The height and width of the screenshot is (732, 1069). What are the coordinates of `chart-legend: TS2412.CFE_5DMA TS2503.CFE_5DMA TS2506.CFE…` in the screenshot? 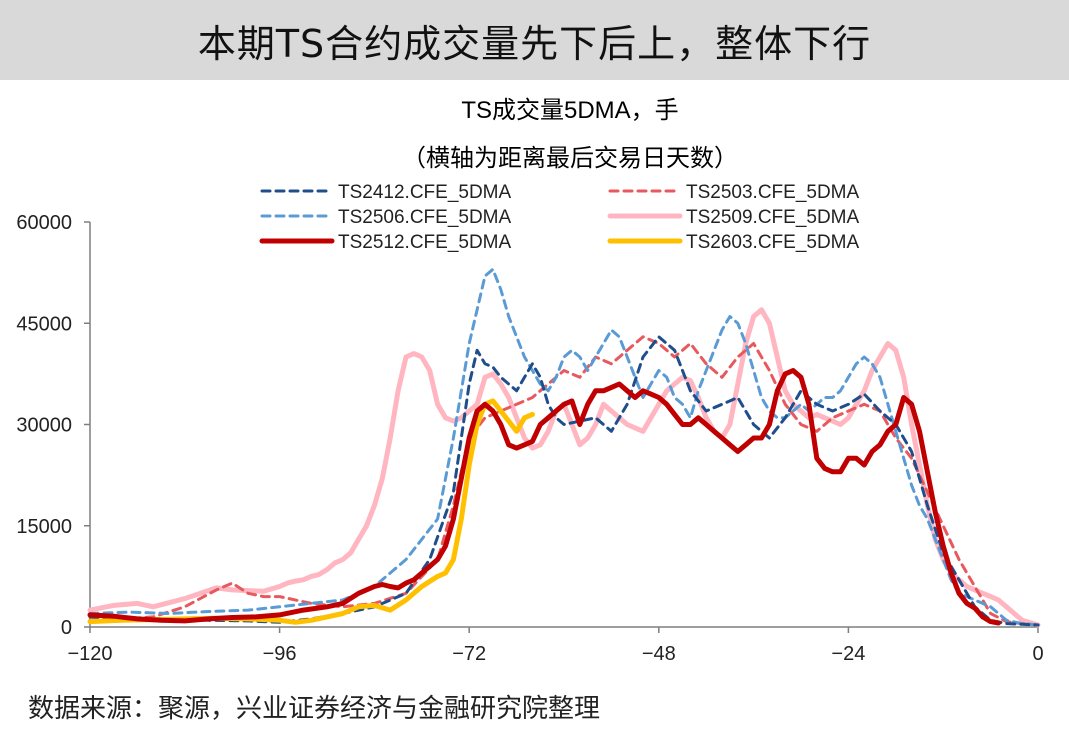 It's located at (559, 217).